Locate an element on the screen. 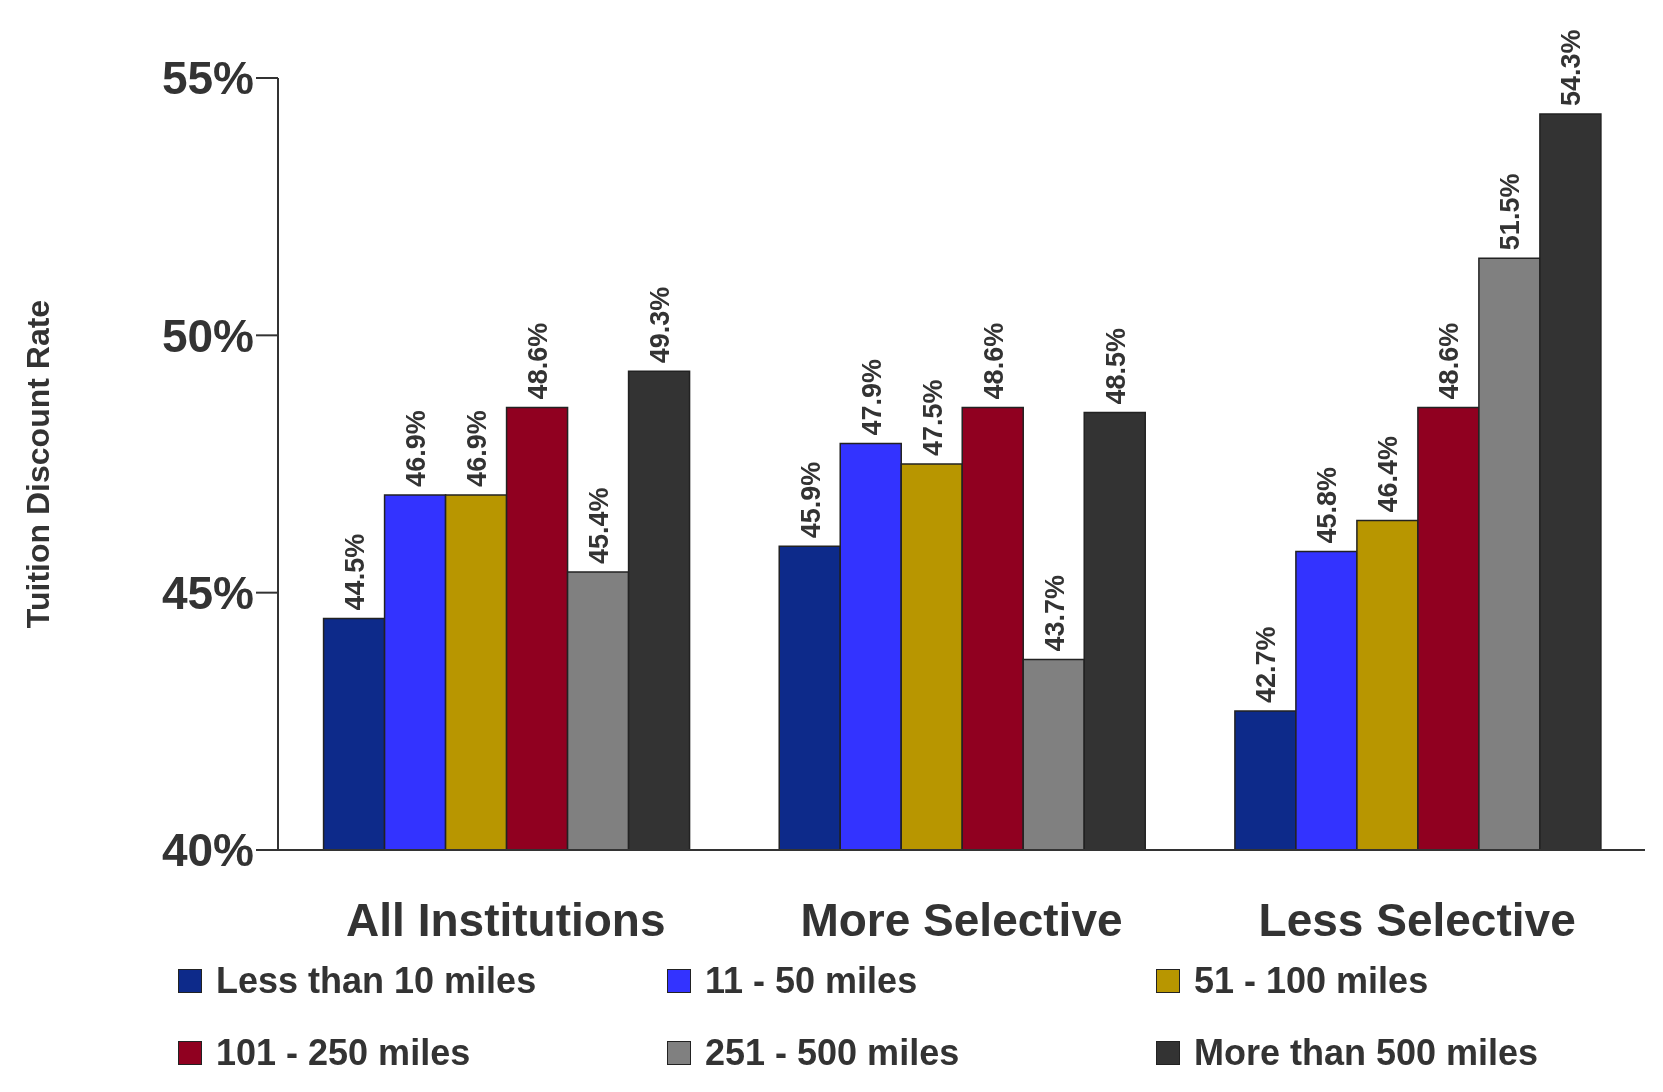 This screenshot has width=1663, height=1092. x-tick-label: More Selective is located at coordinates (961, 919).